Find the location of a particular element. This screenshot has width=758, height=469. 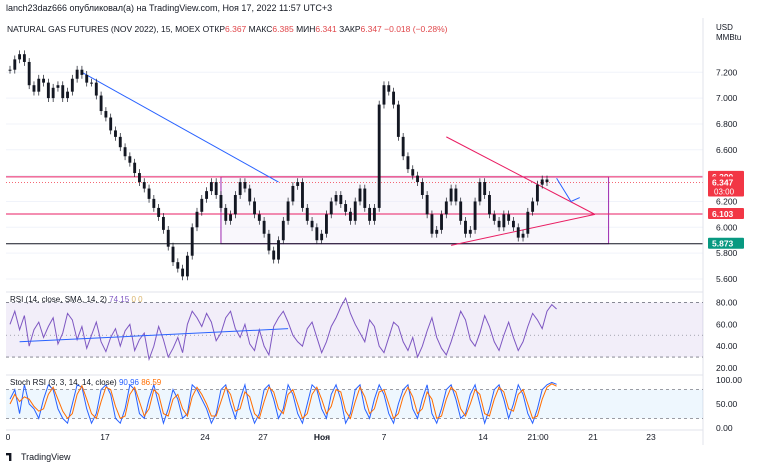

rsi-legend: RSI (14, close, SMA, 14, 2) 74.15 0 0 is located at coordinates (76, 299).